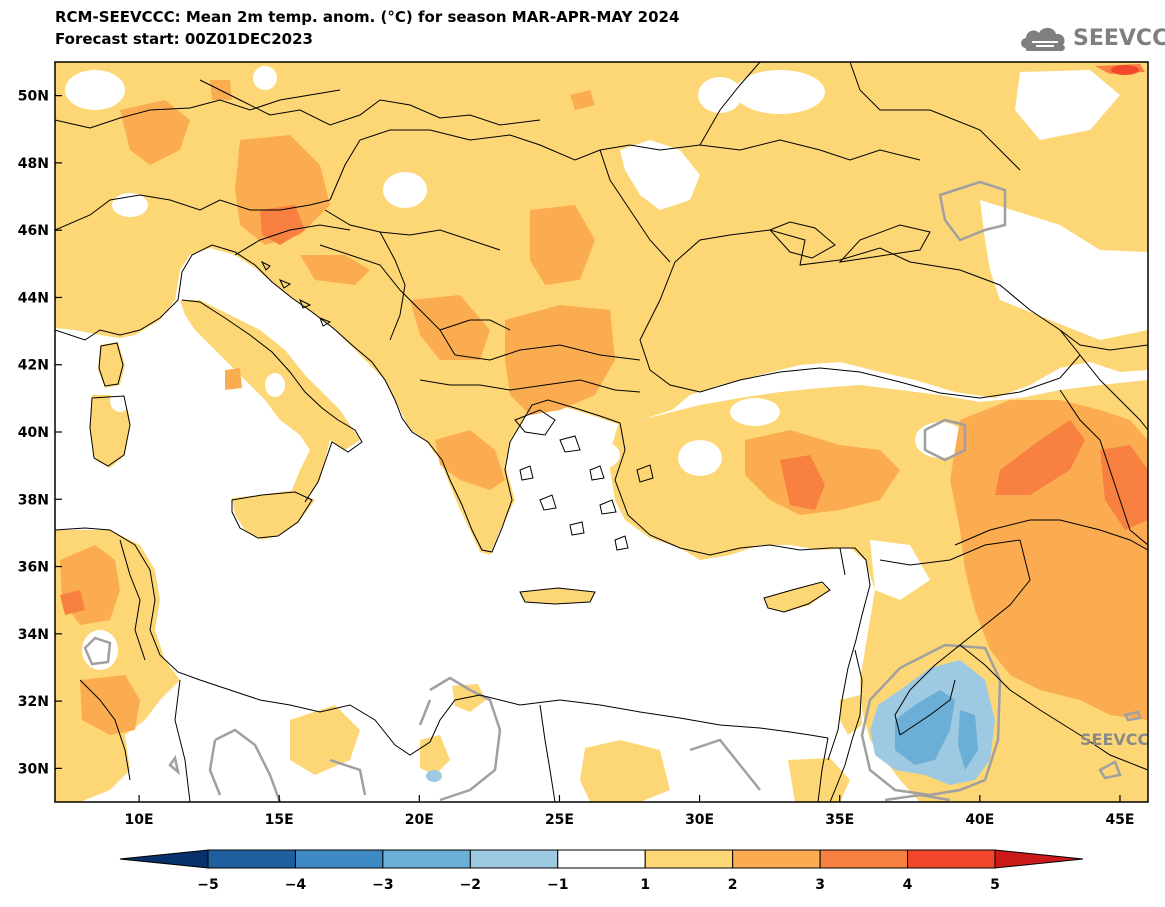 The height and width of the screenshot is (907, 1165). What do you see at coordinates (1125, 70) in the screenshot?
I see `hot-spot` at bounding box center [1125, 70].